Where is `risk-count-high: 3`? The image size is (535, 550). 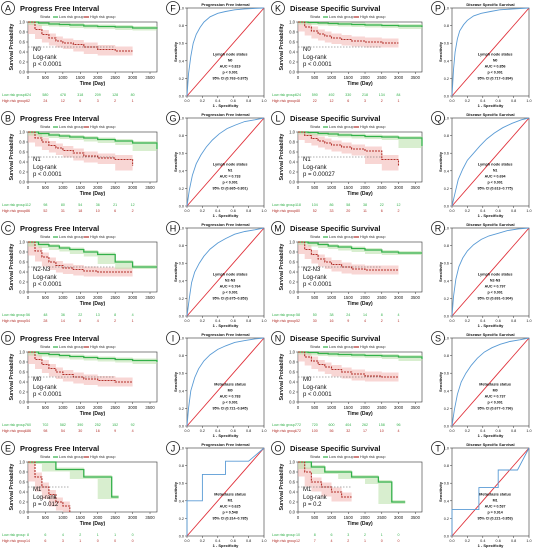 risk-count-high: 3 is located at coordinates (365, 101).